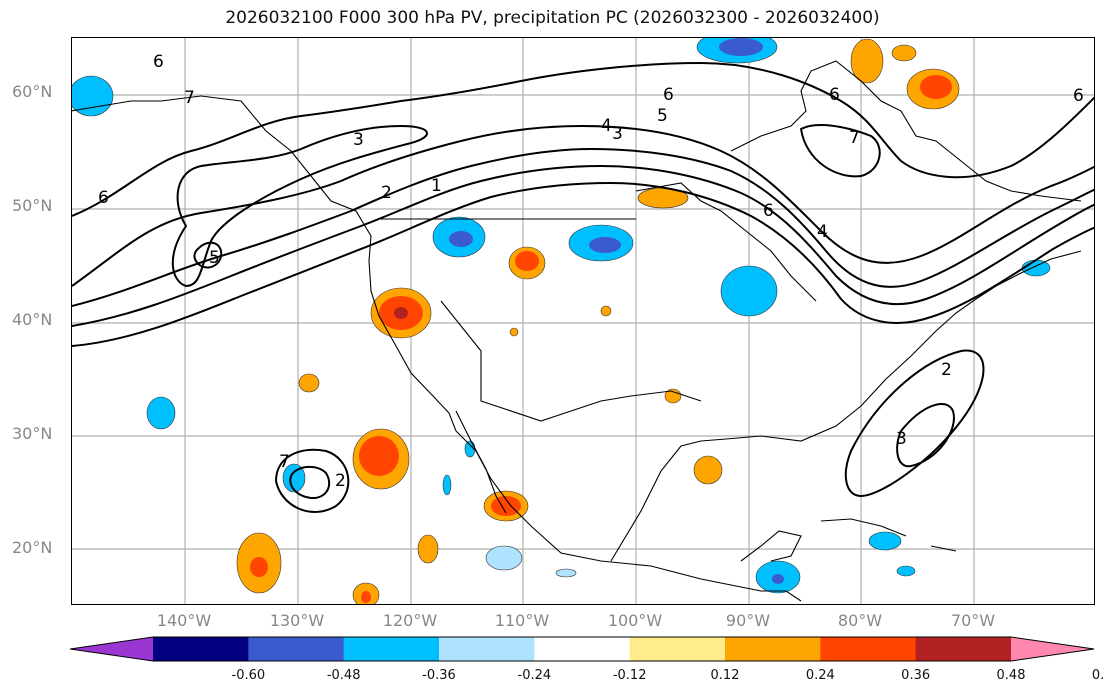 This screenshot has height=698, width=1105. I want to click on lon-label-120w: 120°W, so click(410, 620).